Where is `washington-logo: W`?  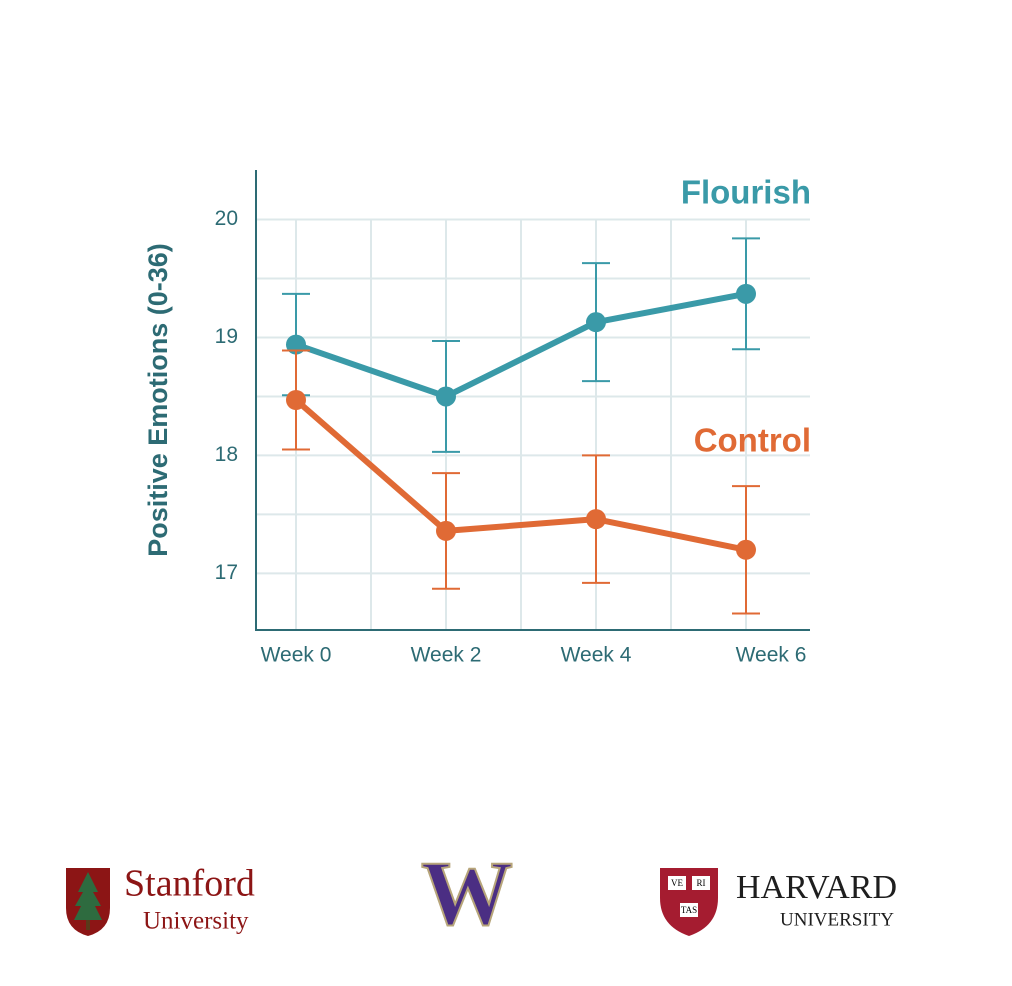 washington-logo: W is located at coordinates (467, 893).